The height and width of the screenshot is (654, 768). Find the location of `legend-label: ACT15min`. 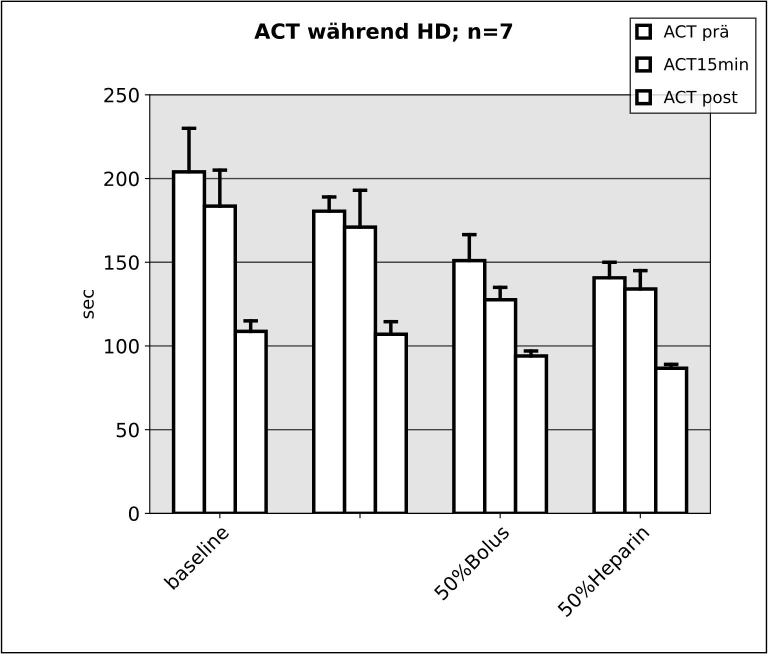

legend-label: ACT15min is located at coordinates (706, 64).